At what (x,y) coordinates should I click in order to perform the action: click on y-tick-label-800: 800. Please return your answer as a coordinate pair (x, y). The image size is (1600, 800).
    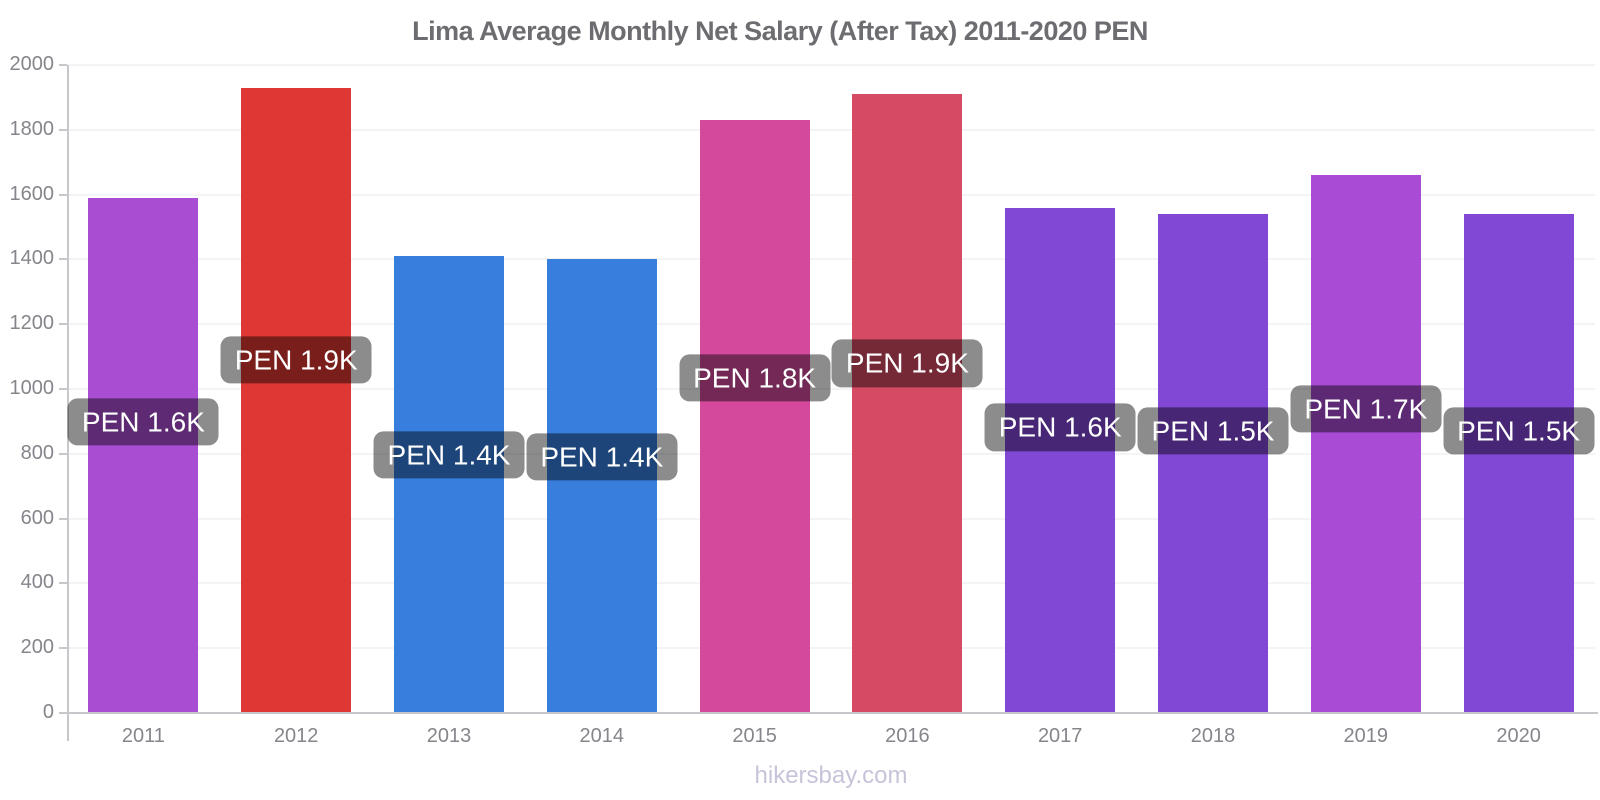
    Looking at the image, I should click on (37, 452).